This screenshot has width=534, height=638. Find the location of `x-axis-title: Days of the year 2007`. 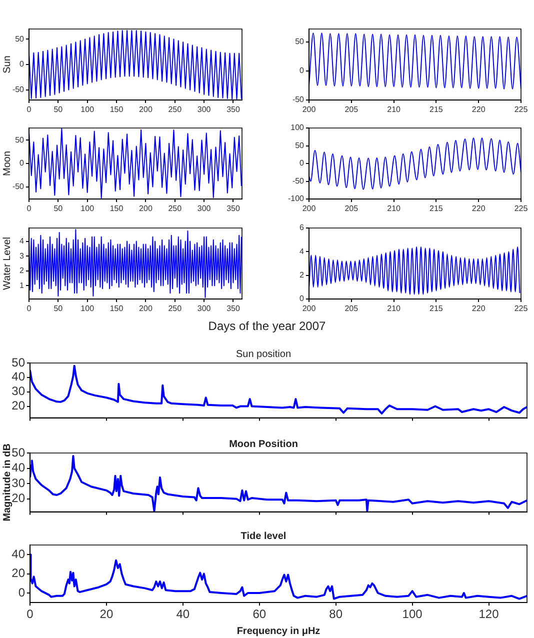

x-axis-title: Days of the year 2007 is located at coordinates (267, 326).